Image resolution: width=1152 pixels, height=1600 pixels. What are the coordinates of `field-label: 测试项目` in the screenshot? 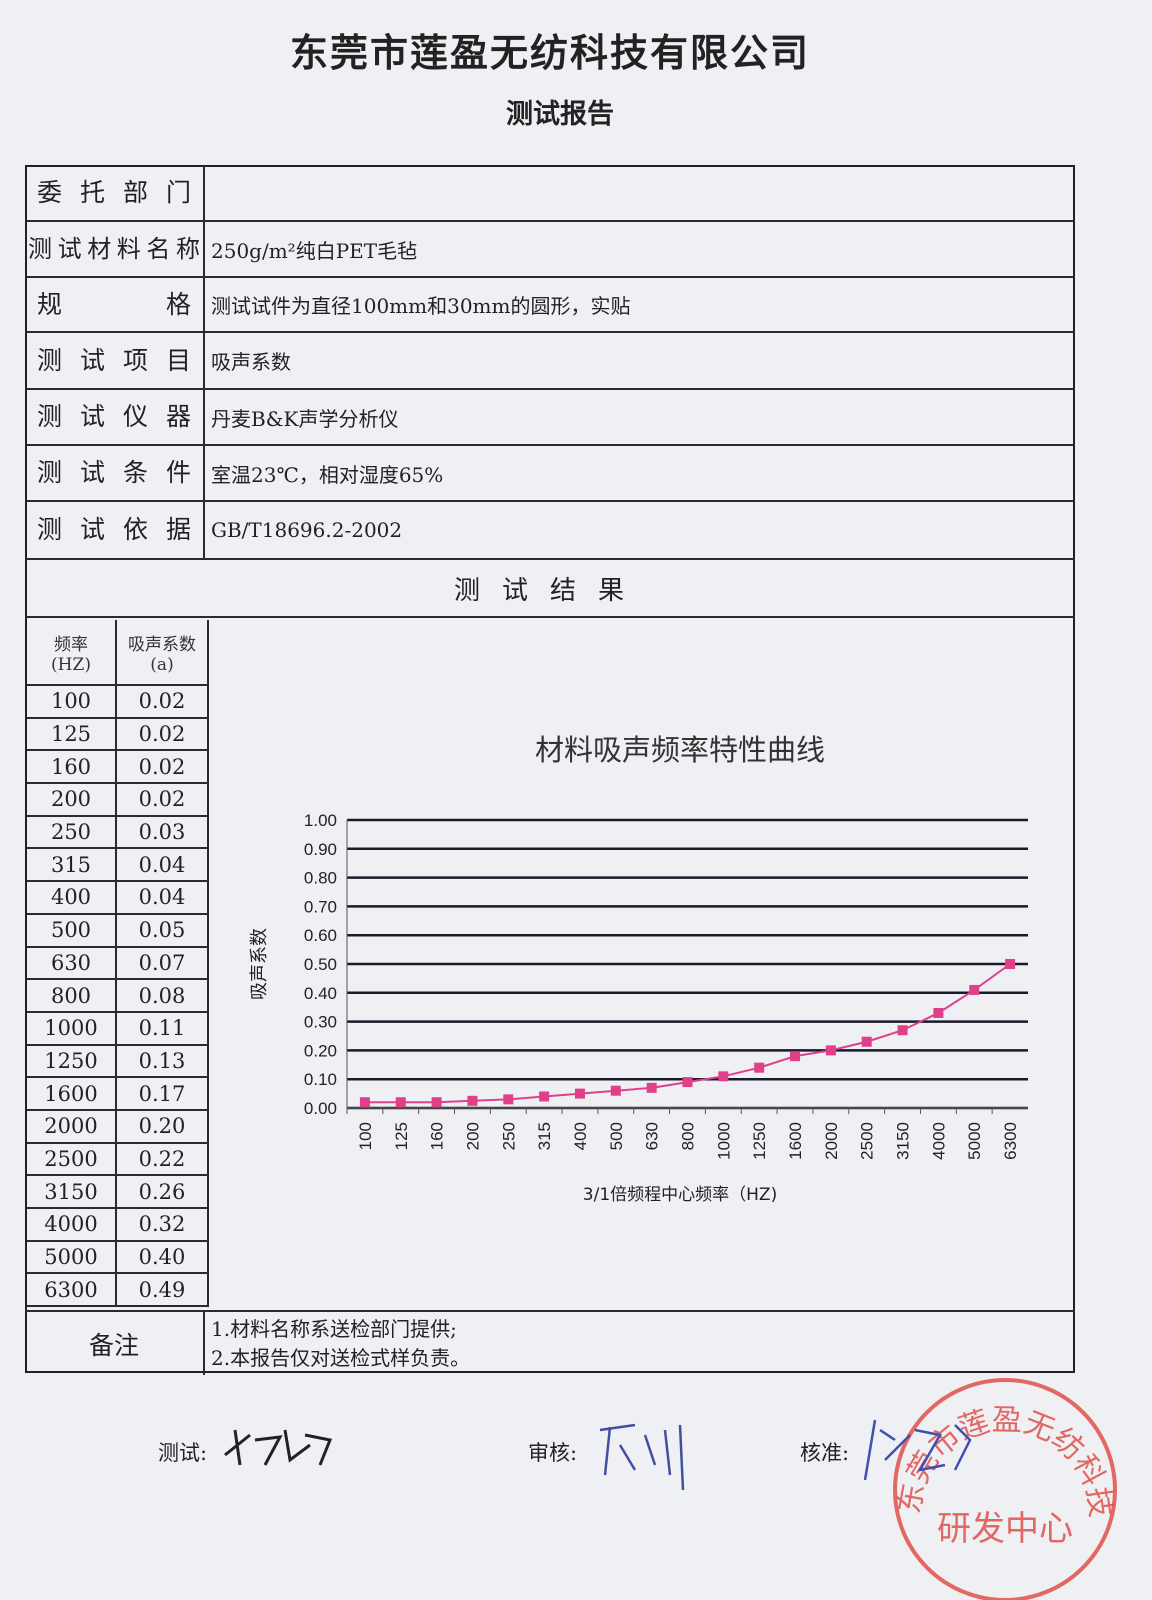 It's located at (114, 360).